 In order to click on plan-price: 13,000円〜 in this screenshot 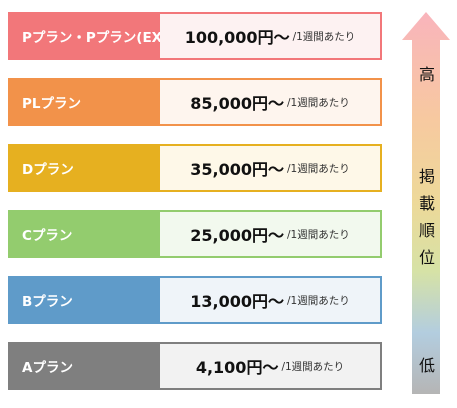, I will do `click(237, 301)`.